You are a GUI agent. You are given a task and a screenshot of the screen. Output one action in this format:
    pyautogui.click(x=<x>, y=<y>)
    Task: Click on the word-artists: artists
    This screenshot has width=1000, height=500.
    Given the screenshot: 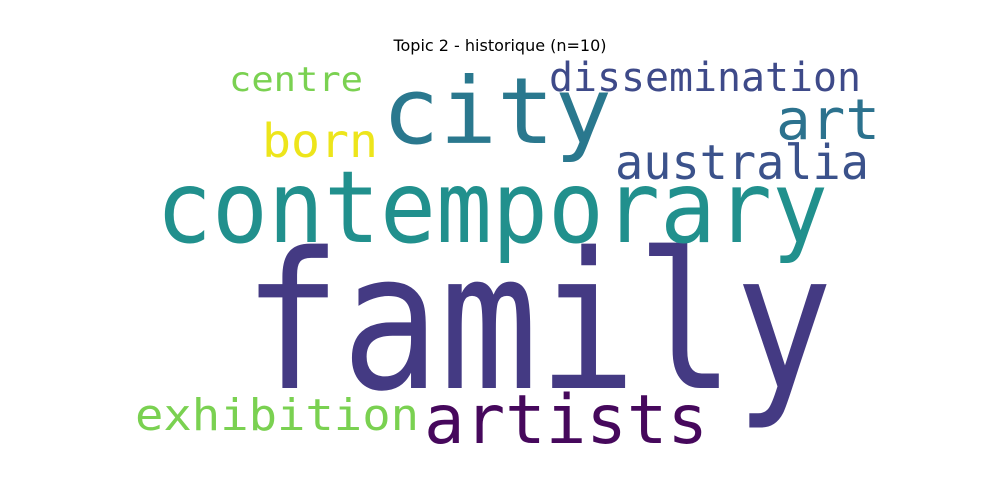 What is the action you would take?
    pyautogui.click(x=566, y=420)
    